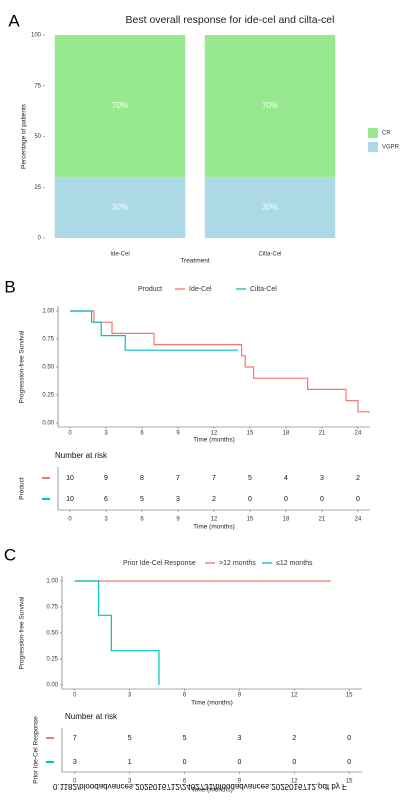 The height and width of the screenshot is (800, 408). Describe the element at coordinates (286, 478) in the screenshot. I see `risk-value: 4` at that location.